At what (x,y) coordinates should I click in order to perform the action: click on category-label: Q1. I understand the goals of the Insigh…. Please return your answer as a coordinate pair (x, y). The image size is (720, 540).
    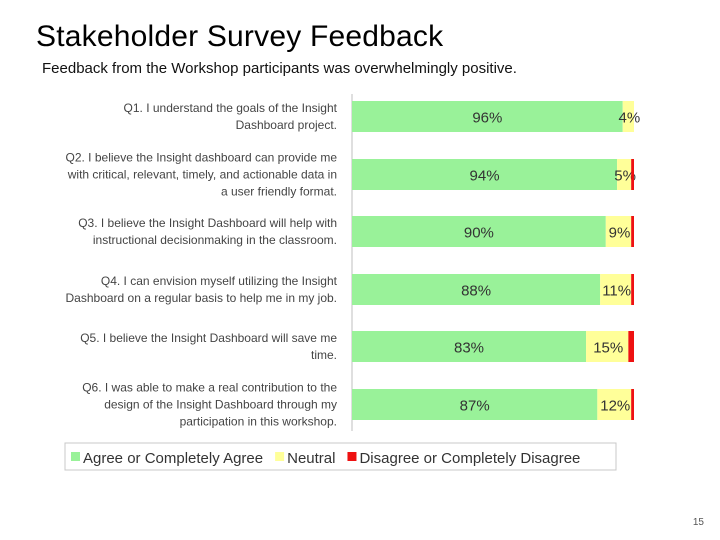
    Looking at the image, I should click on (231, 116).